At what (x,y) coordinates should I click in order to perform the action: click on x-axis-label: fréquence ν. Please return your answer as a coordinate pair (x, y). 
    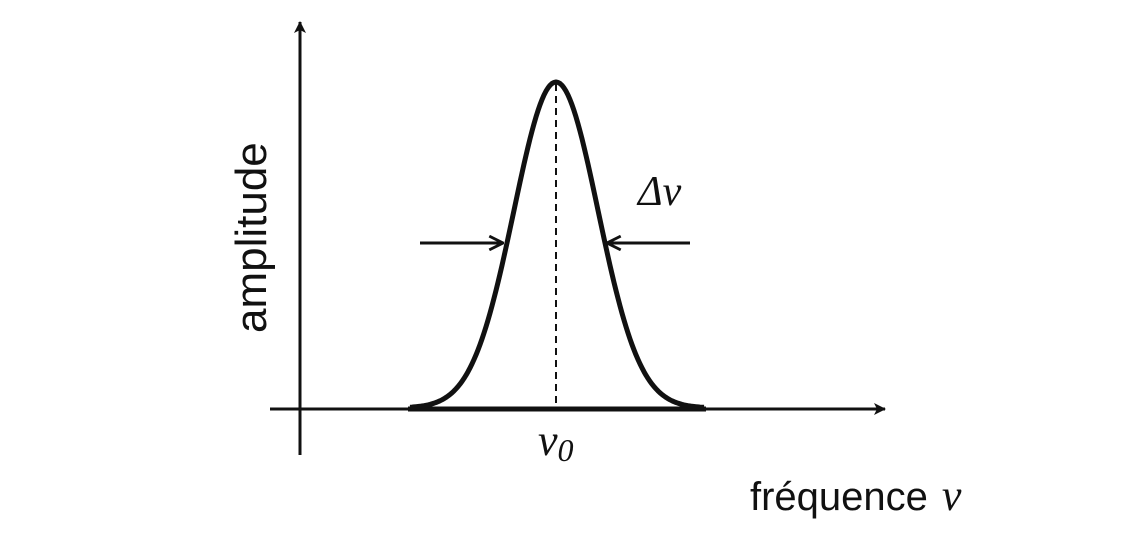
    Looking at the image, I should click on (856, 495).